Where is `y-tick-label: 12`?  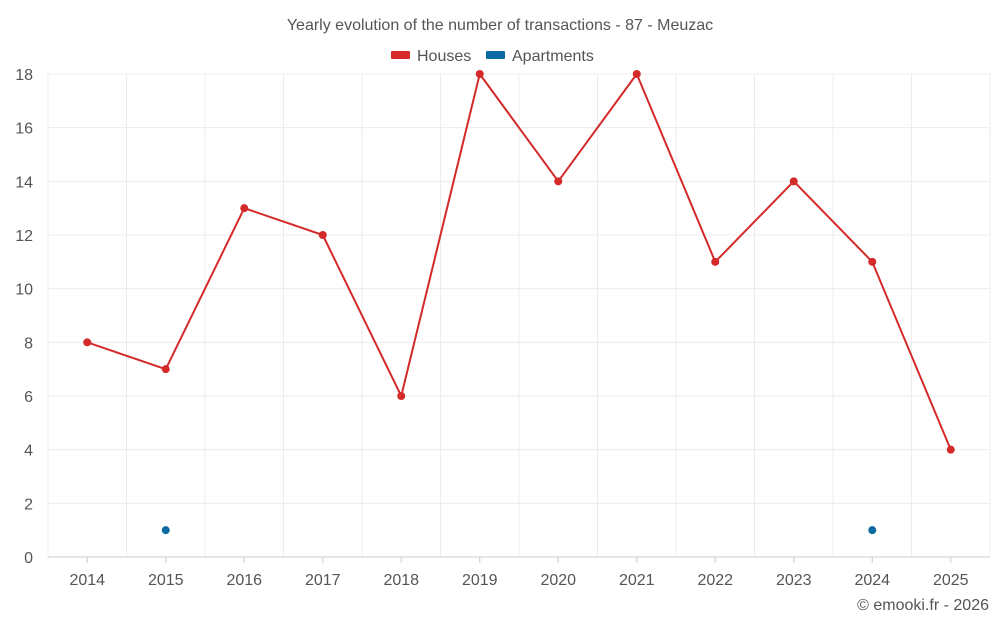
y-tick-label: 12 is located at coordinates (24, 236).